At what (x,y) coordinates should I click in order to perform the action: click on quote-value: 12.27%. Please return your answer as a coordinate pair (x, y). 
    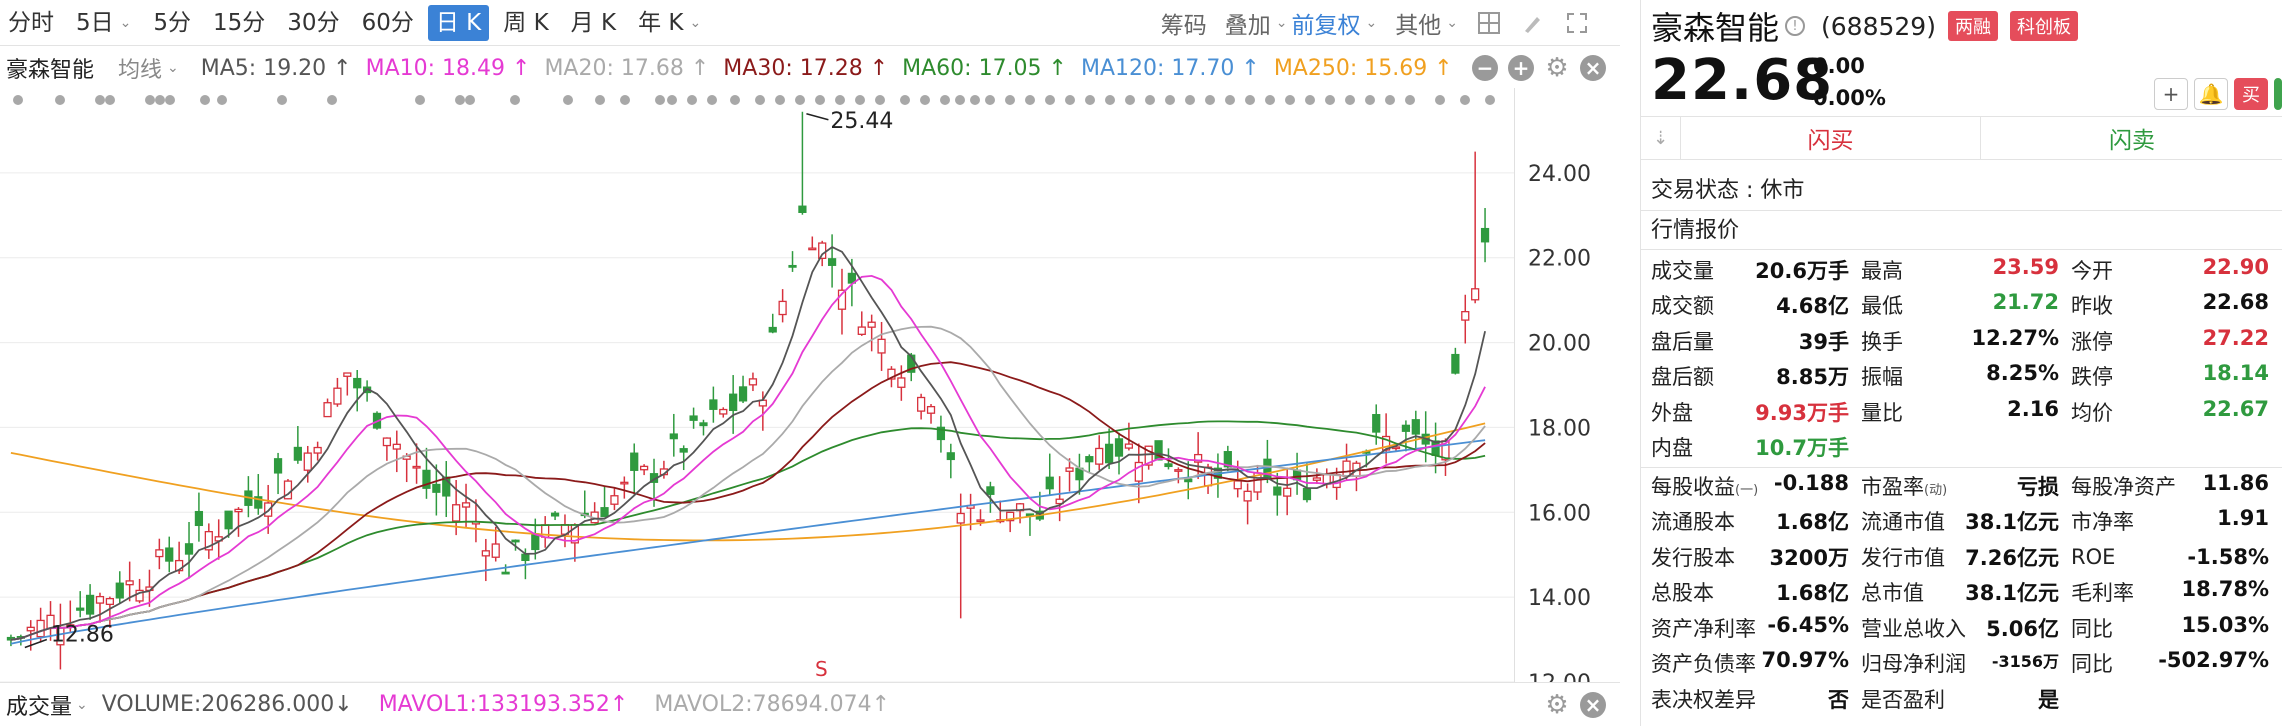
    Looking at the image, I should click on (2015, 337).